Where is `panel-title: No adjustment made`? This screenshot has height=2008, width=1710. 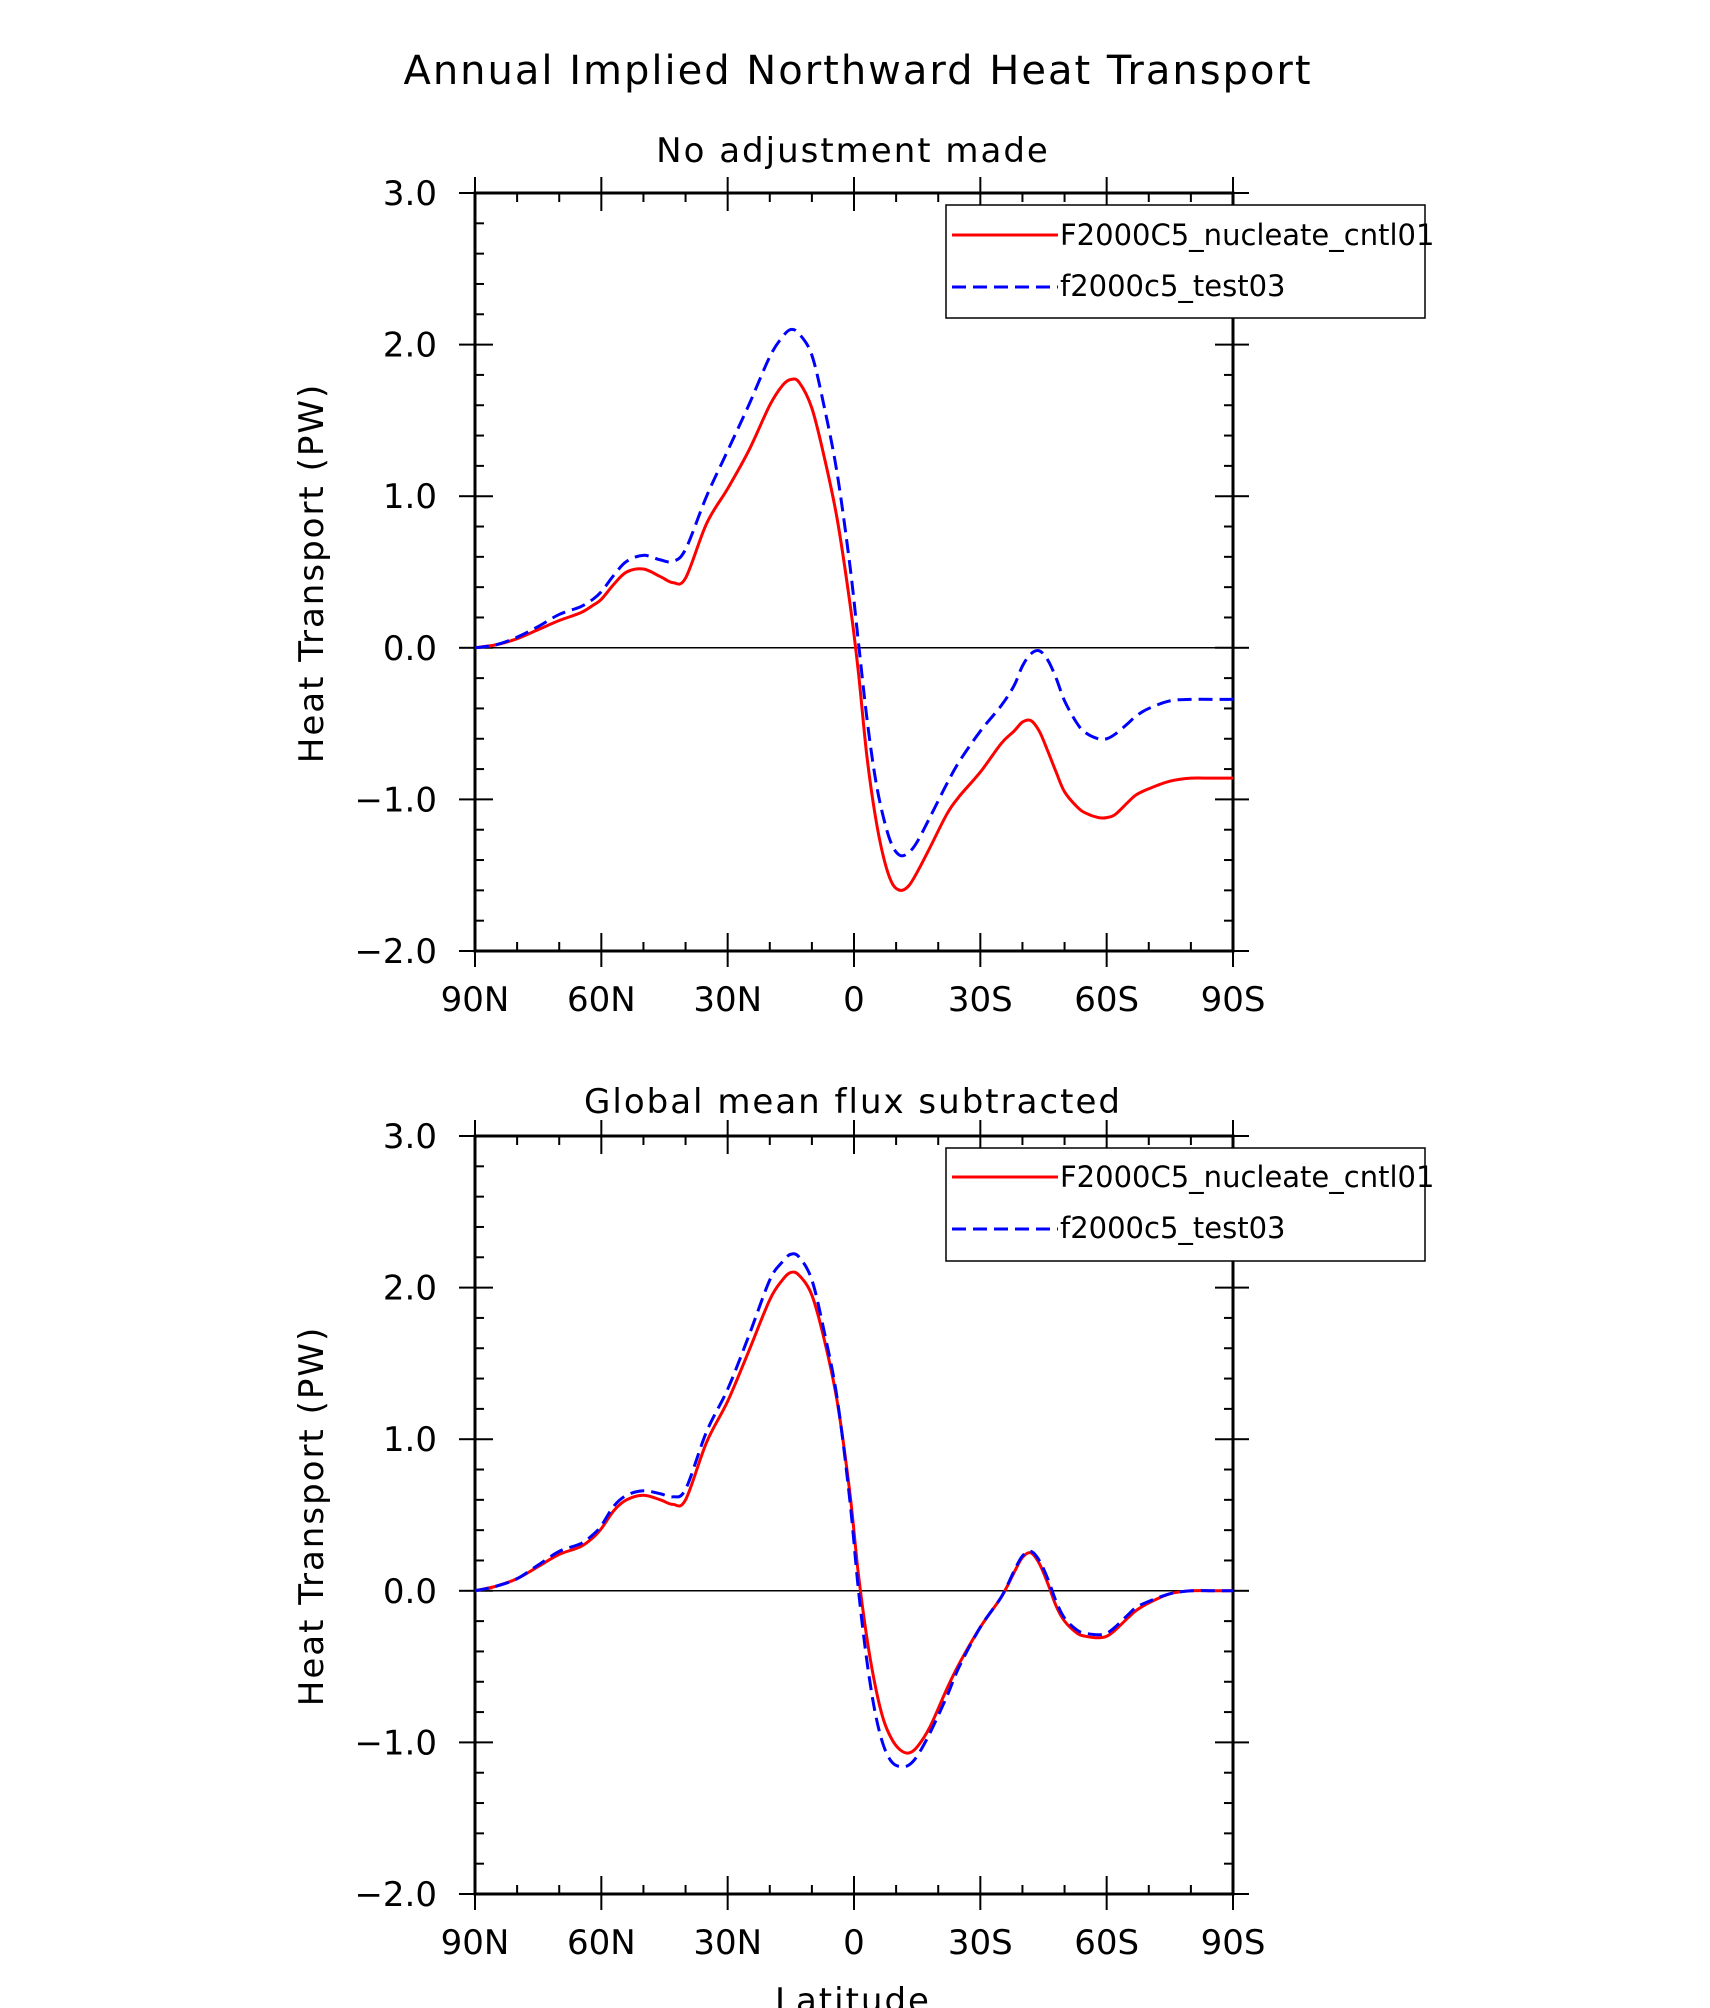 panel-title: No adjustment made is located at coordinates (853, 151).